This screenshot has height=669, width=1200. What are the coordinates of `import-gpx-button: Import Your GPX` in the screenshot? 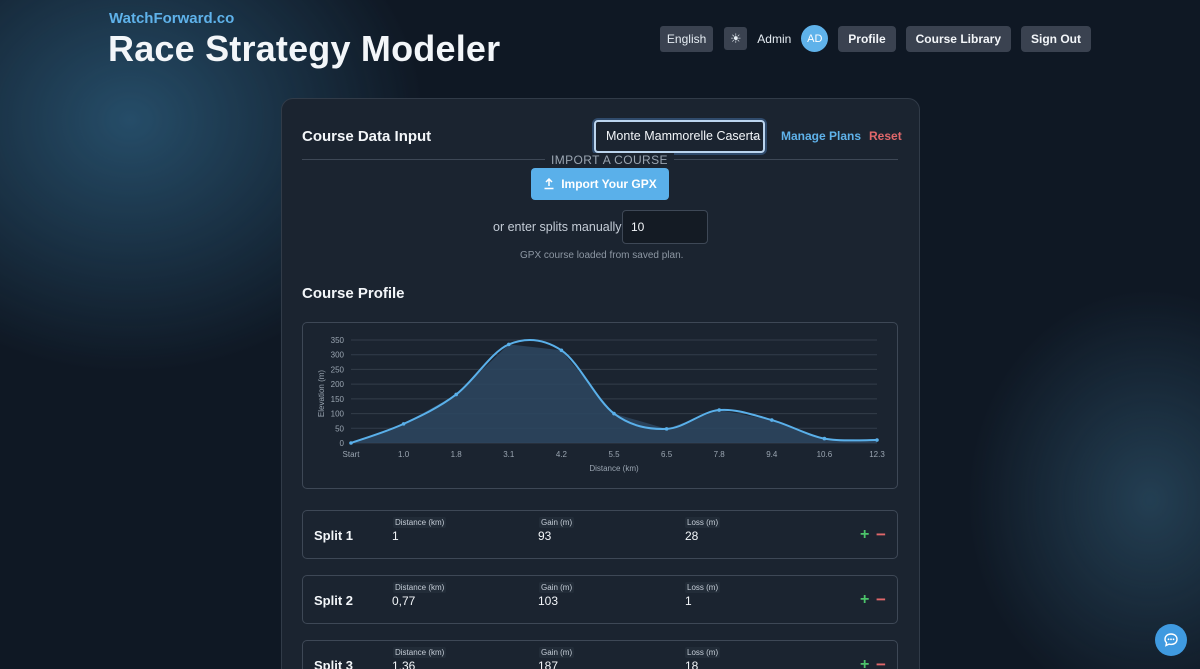 It's located at (600, 184).